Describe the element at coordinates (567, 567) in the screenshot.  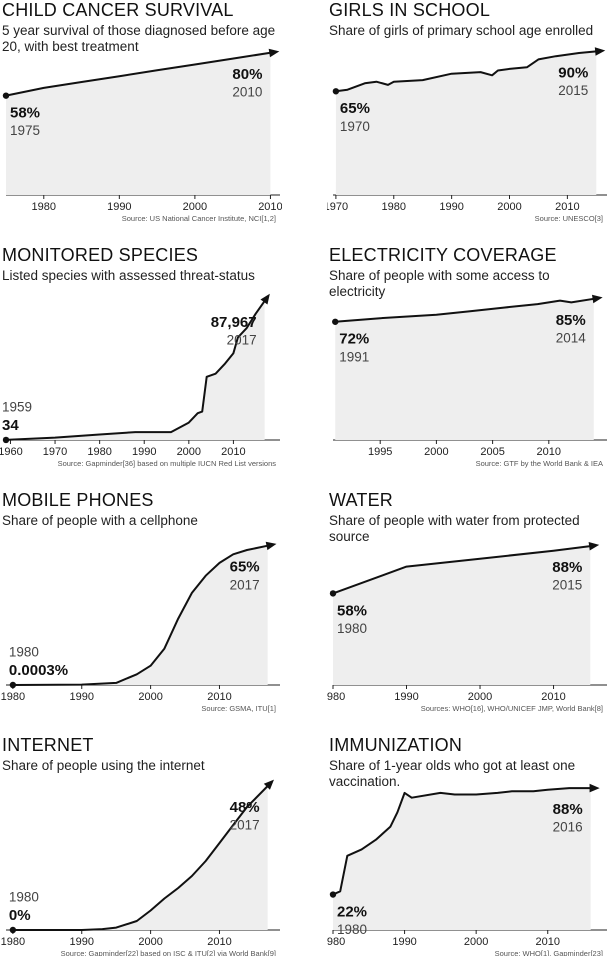
I see `end-value-label: 88%` at that location.